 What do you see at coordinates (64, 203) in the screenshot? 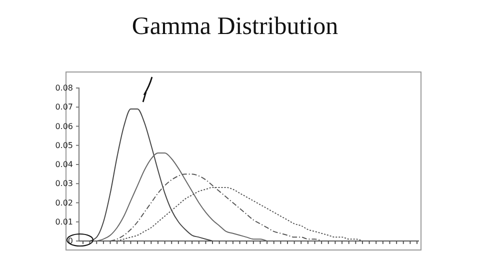
I see `y-tick-label: 0.02` at bounding box center [64, 203].